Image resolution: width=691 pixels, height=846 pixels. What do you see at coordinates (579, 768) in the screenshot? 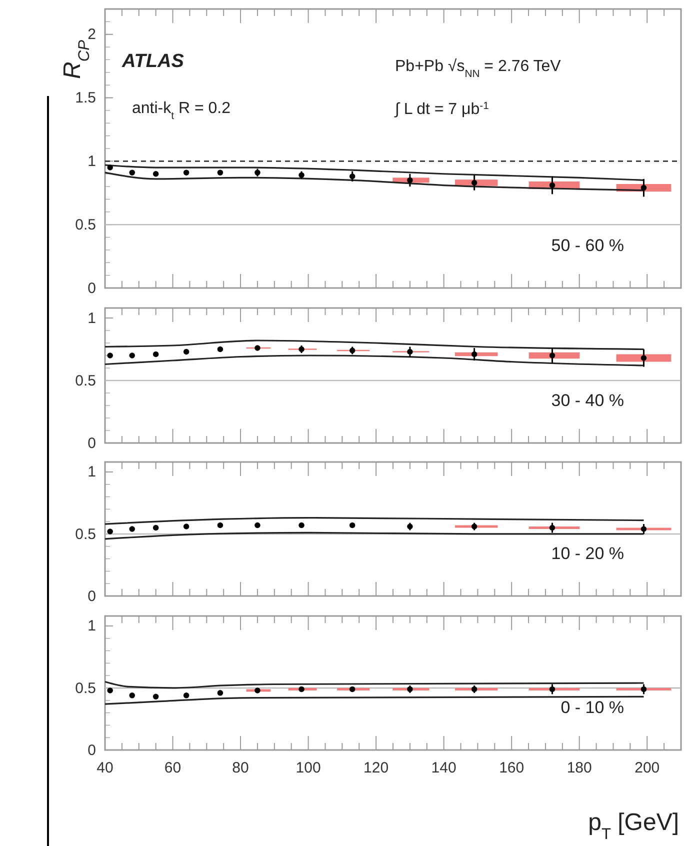
I see `x-tick-label: 180` at bounding box center [579, 768].